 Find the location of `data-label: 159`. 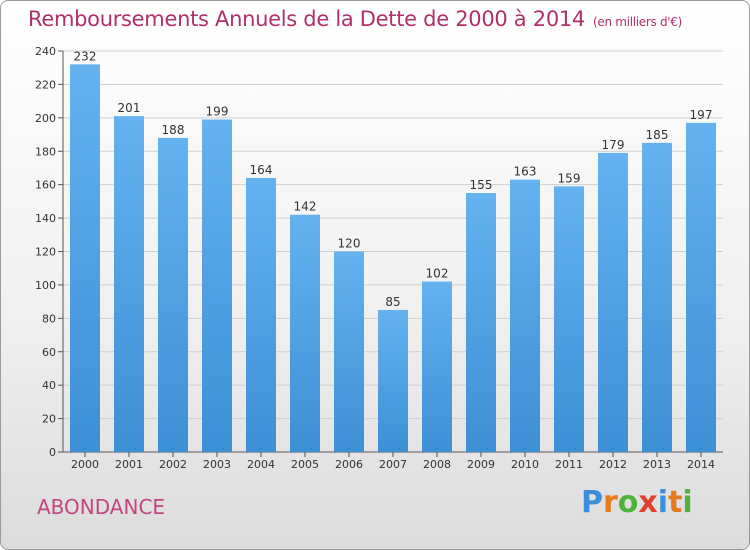

data-label: 159 is located at coordinates (569, 178).